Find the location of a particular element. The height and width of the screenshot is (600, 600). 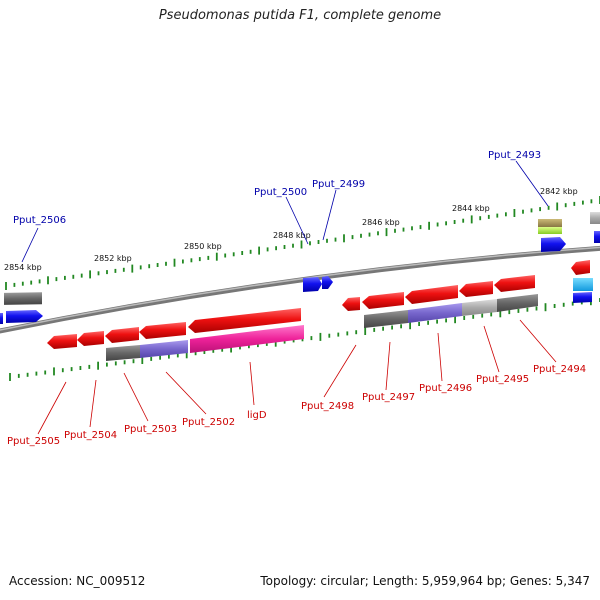

gene-ligd is located at coordinates (244, 320).